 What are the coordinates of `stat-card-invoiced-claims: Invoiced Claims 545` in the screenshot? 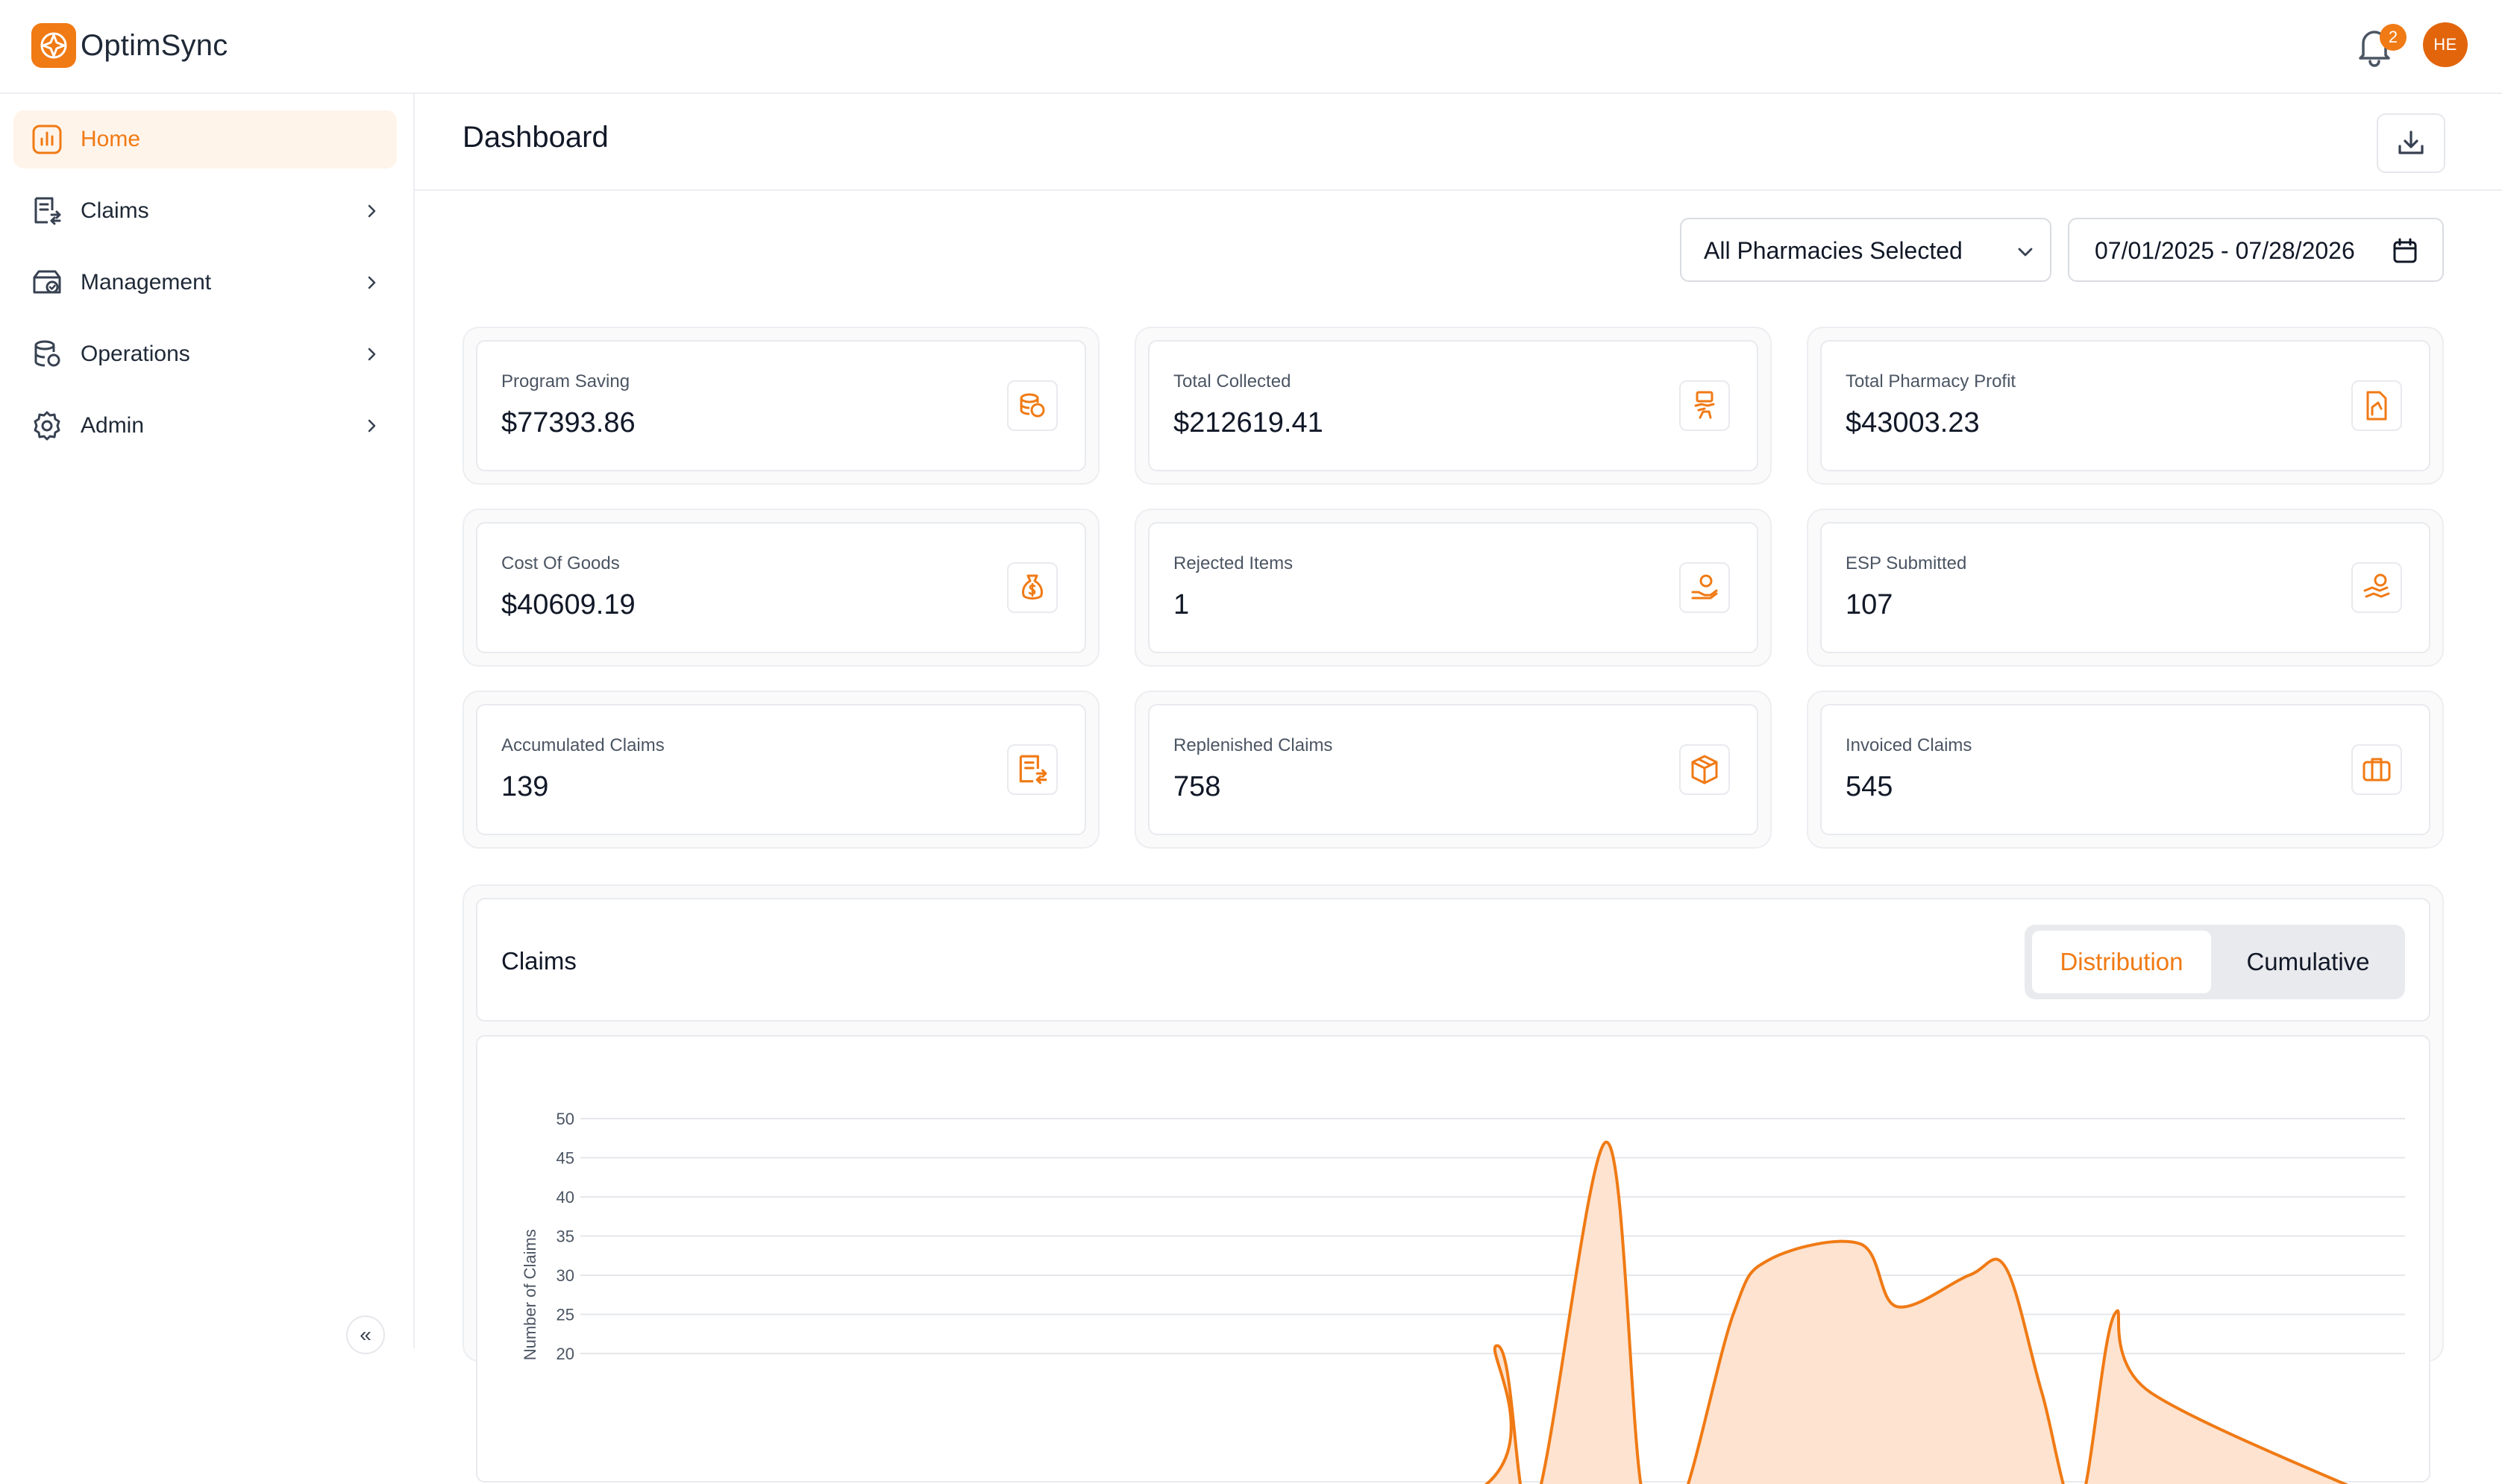 It's located at (2125, 770).